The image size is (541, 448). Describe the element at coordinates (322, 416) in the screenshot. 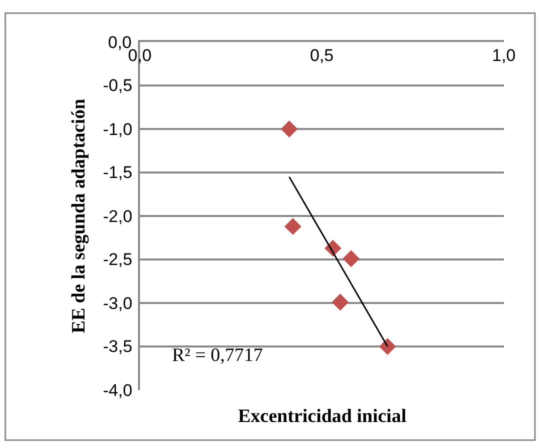

I see `x-axis-title: Excentricidad inicial` at that location.